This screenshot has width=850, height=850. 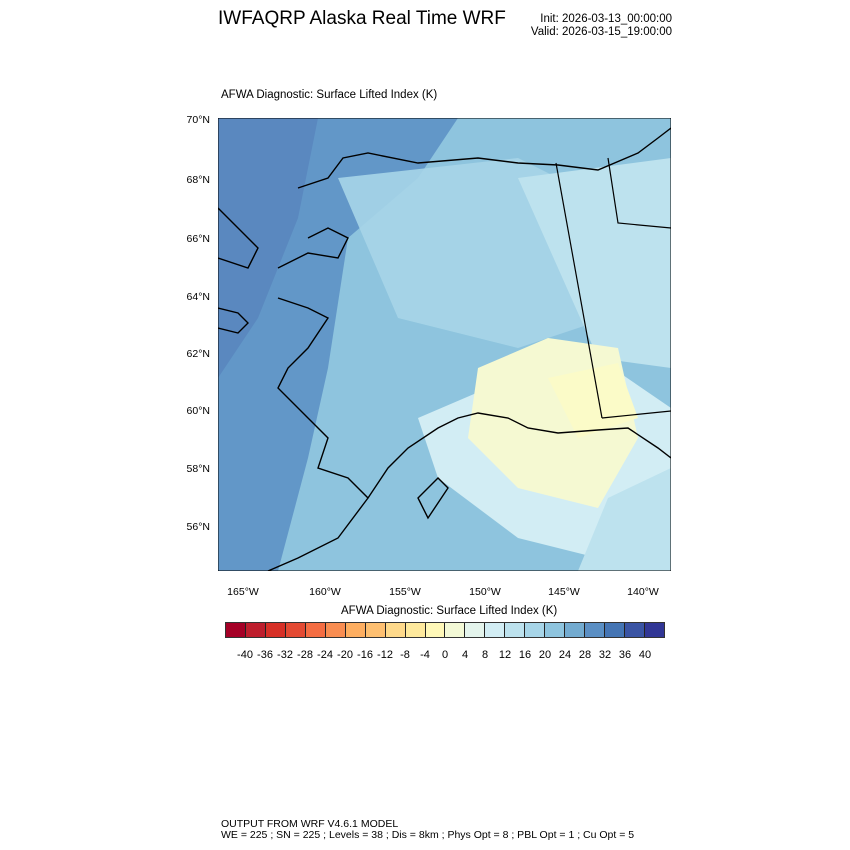 What do you see at coordinates (601, 32) in the screenshot?
I see `valid-time: Valid: 2026-03-15_19:00:00` at bounding box center [601, 32].